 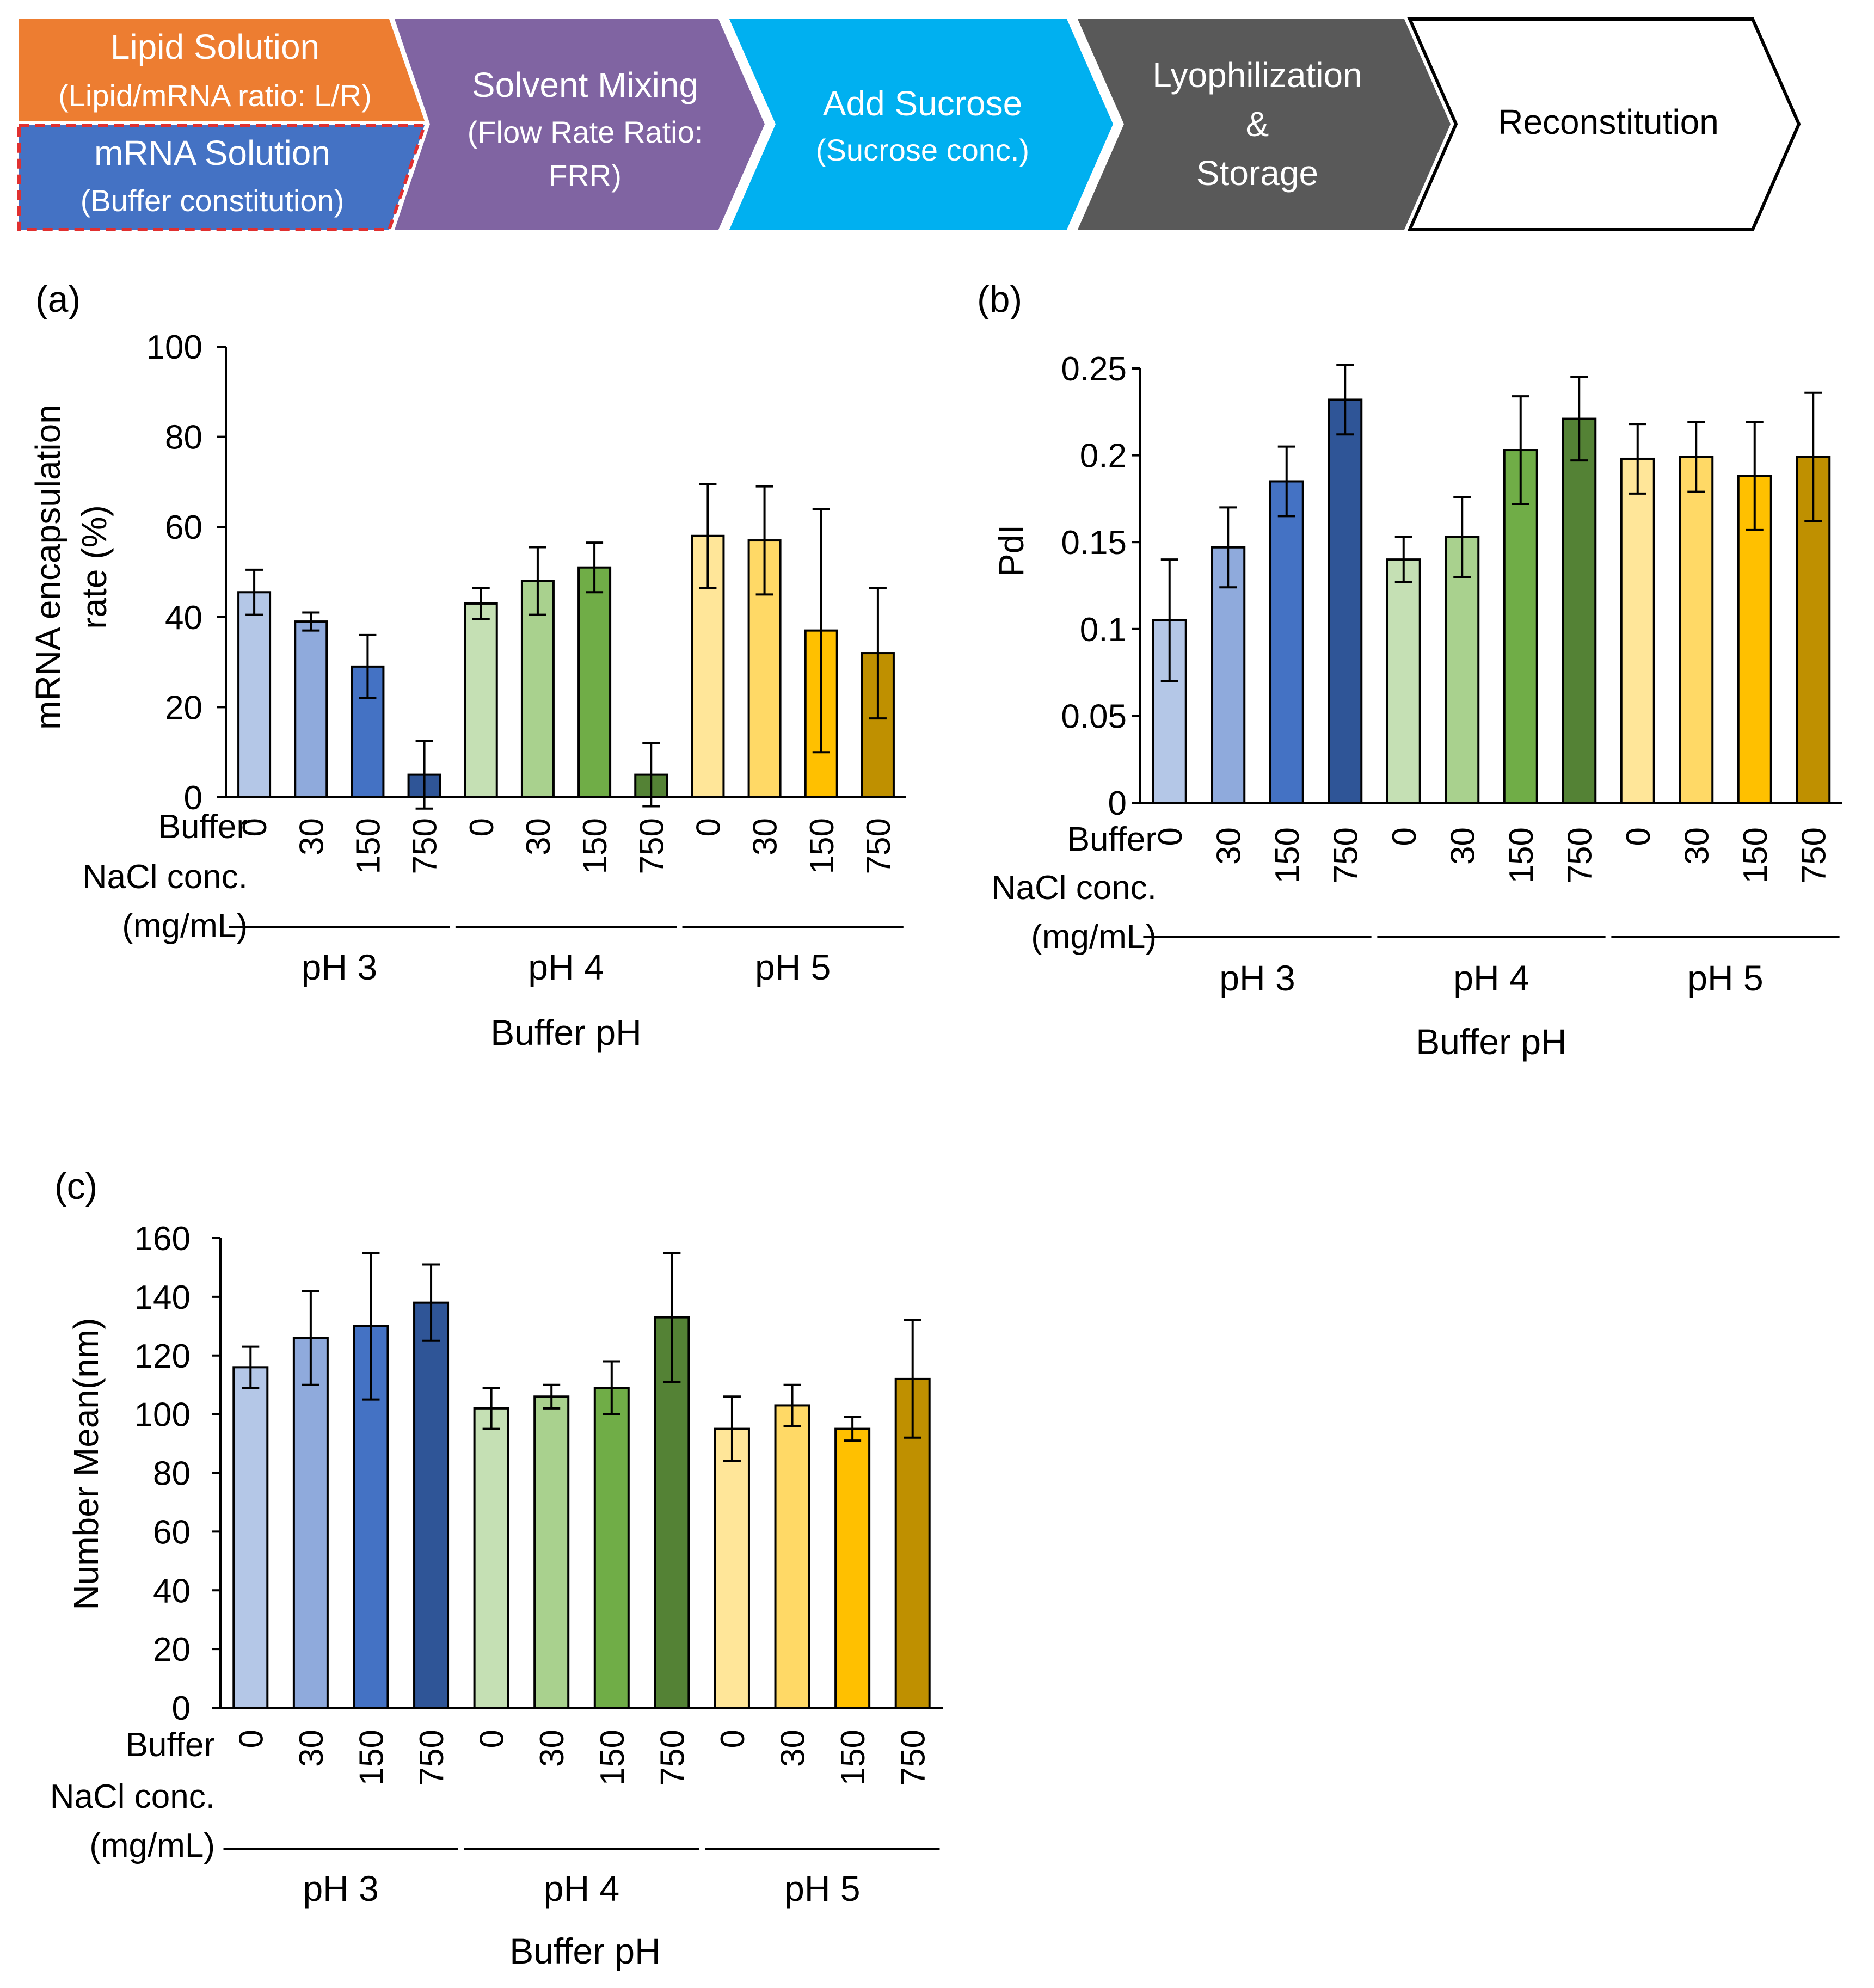 I want to click on reconstitution-title: Reconstitution, so click(x=1608, y=122).